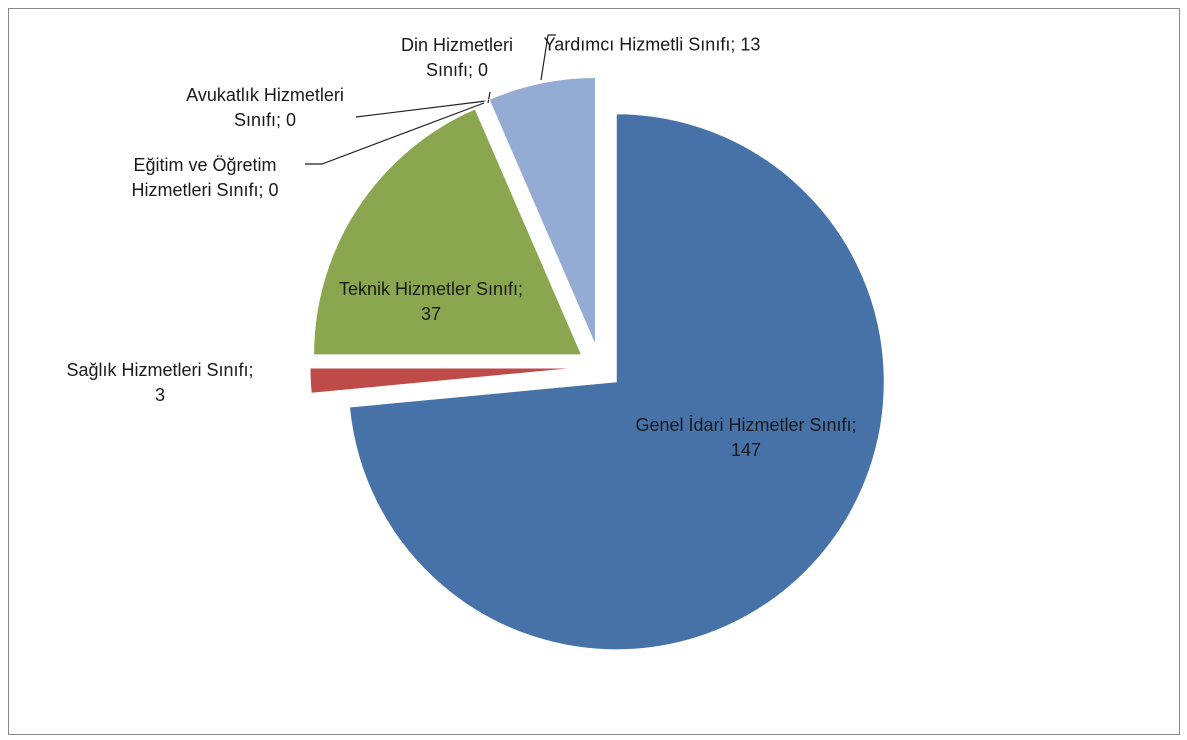  Describe the element at coordinates (160, 383) in the screenshot. I see `data-label: Sağlık Hizmetleri Sınıfı; 3` at that location.